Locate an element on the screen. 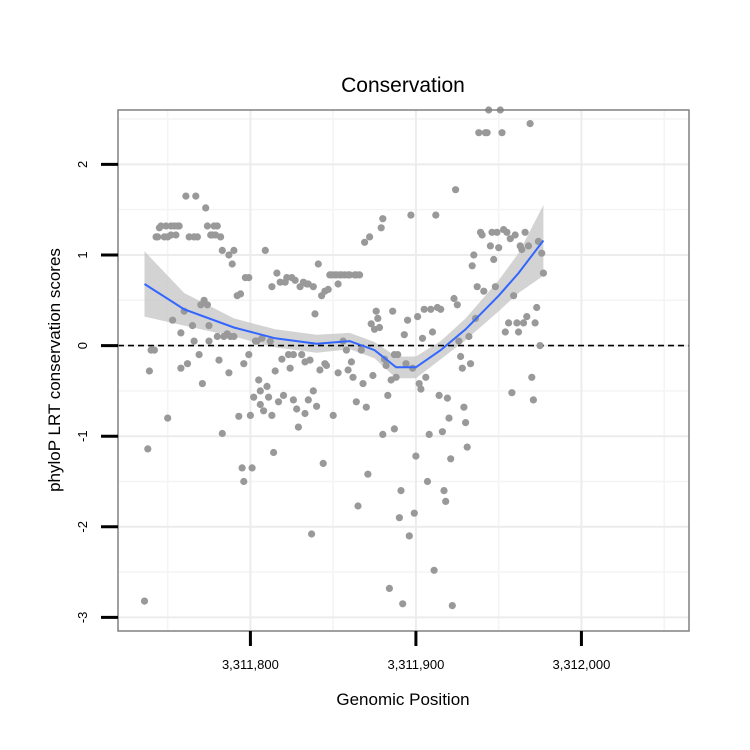  y-tick-label: 0 is located at coordinates (82, 345).